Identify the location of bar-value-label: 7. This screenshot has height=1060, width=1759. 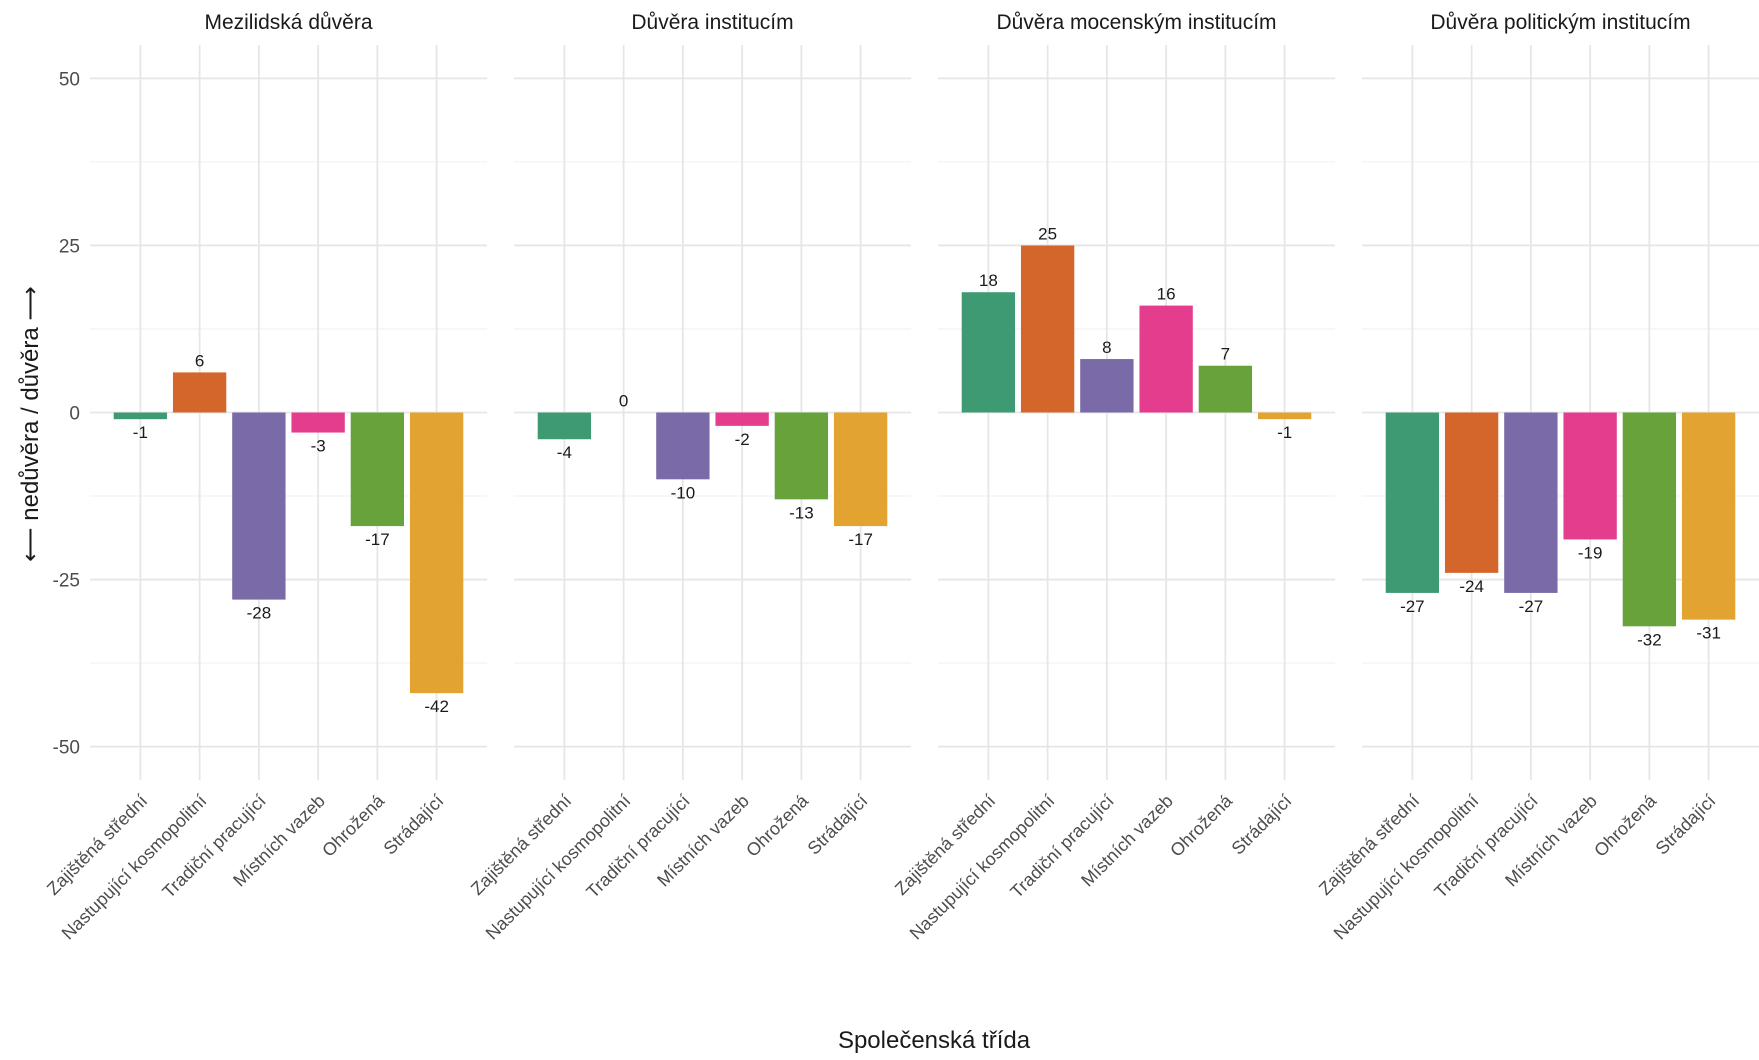
(1225, 354).